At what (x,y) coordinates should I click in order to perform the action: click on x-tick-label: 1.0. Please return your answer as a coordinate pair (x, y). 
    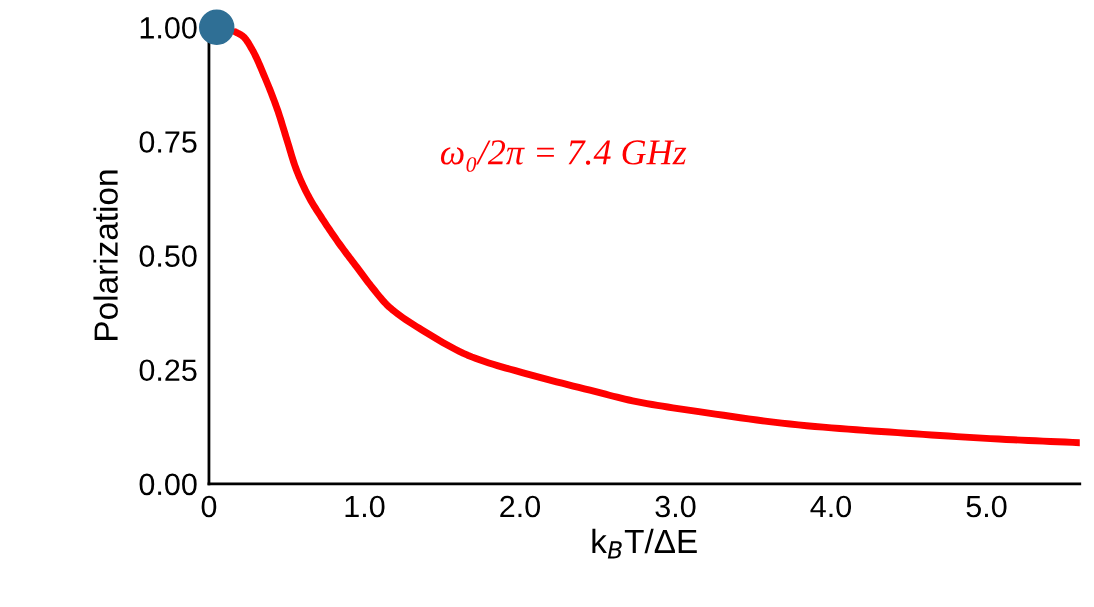
    Looking at the image, I should click on (365, 506).